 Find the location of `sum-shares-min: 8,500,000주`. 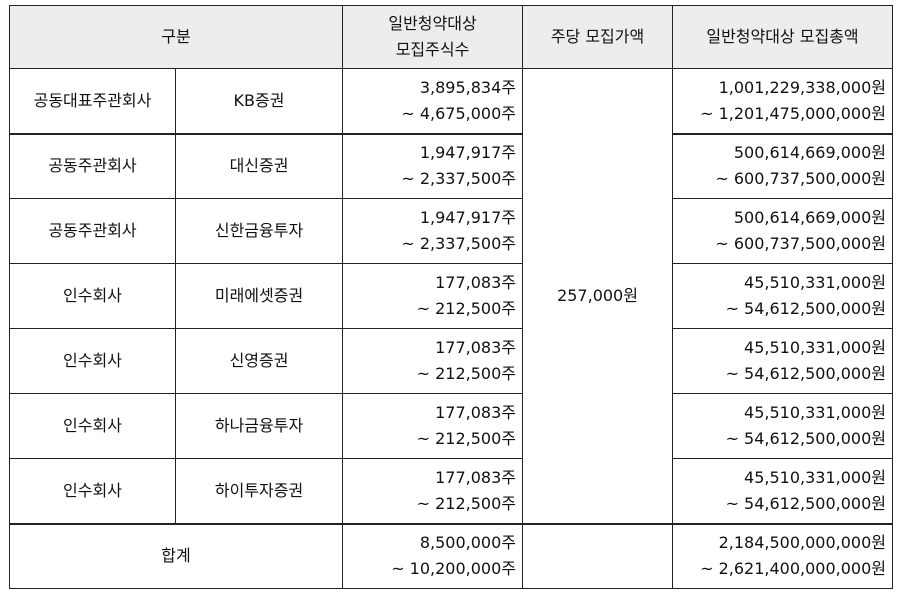

sum-shares-min: 8,500,000주 is located at coordinates (468, 543).